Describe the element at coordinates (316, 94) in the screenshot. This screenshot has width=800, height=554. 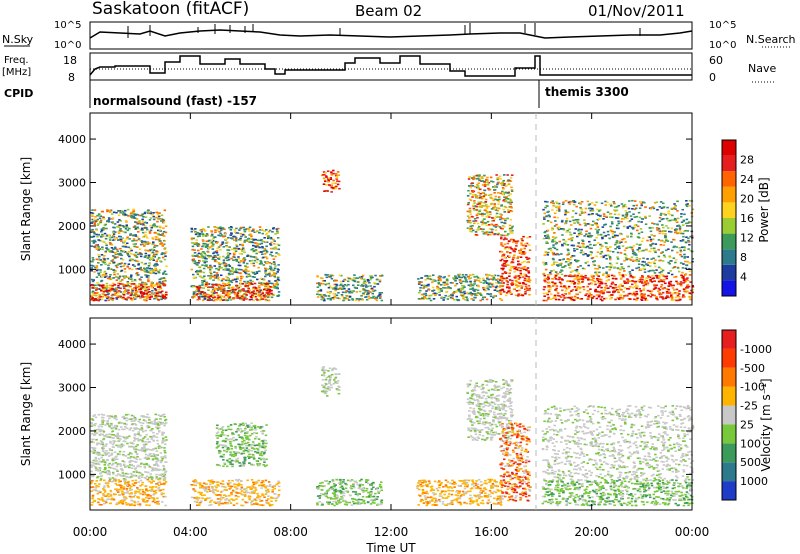
I see `cpid-panel: CPID normalsound (fast) -157 themis 3300` at that location.